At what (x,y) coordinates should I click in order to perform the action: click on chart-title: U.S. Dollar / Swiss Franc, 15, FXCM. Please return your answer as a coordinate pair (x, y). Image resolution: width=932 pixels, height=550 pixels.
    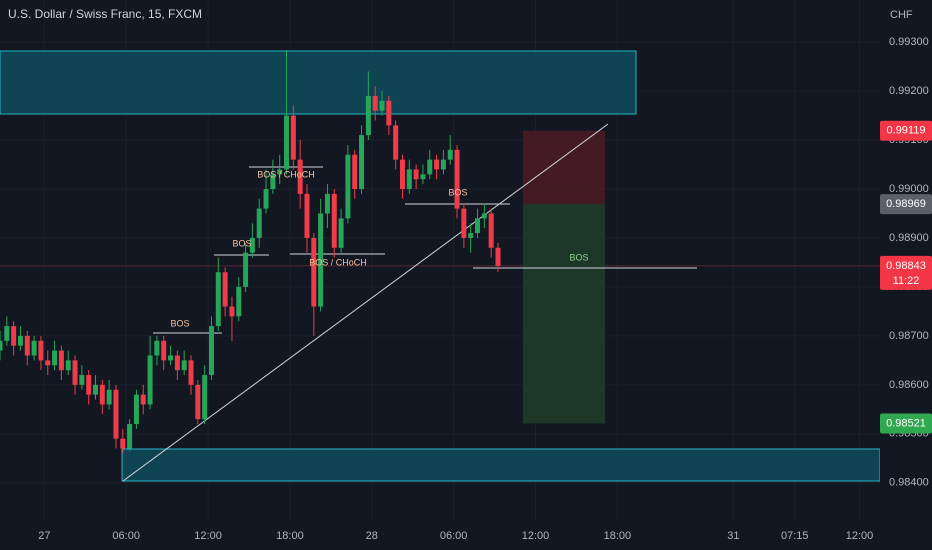
    Looking at the image, I should click on (105, 14).